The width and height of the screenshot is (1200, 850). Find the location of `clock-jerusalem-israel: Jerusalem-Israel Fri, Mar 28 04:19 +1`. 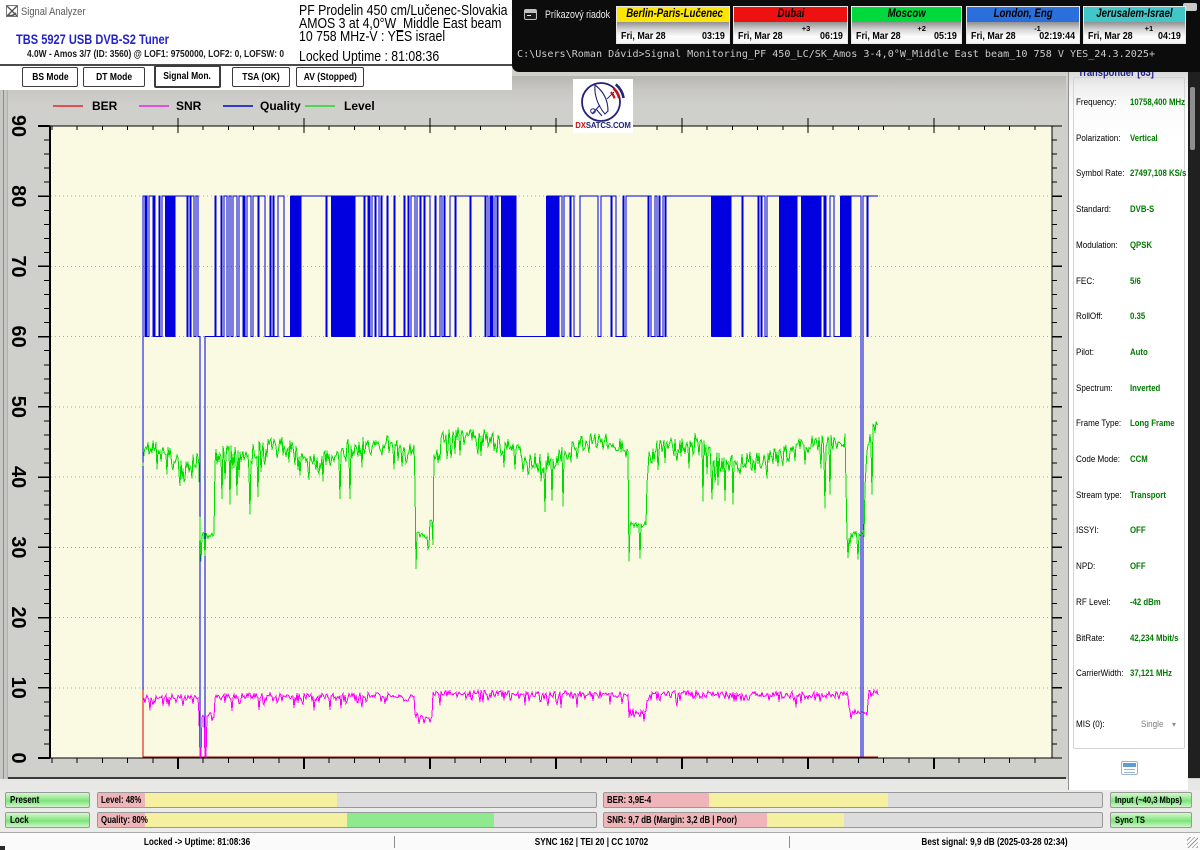

clock-jerusalem-israel: Jerusalem-Israel Fri, Mar 28 04:19 +1 is located at coordinates (1134, 25).